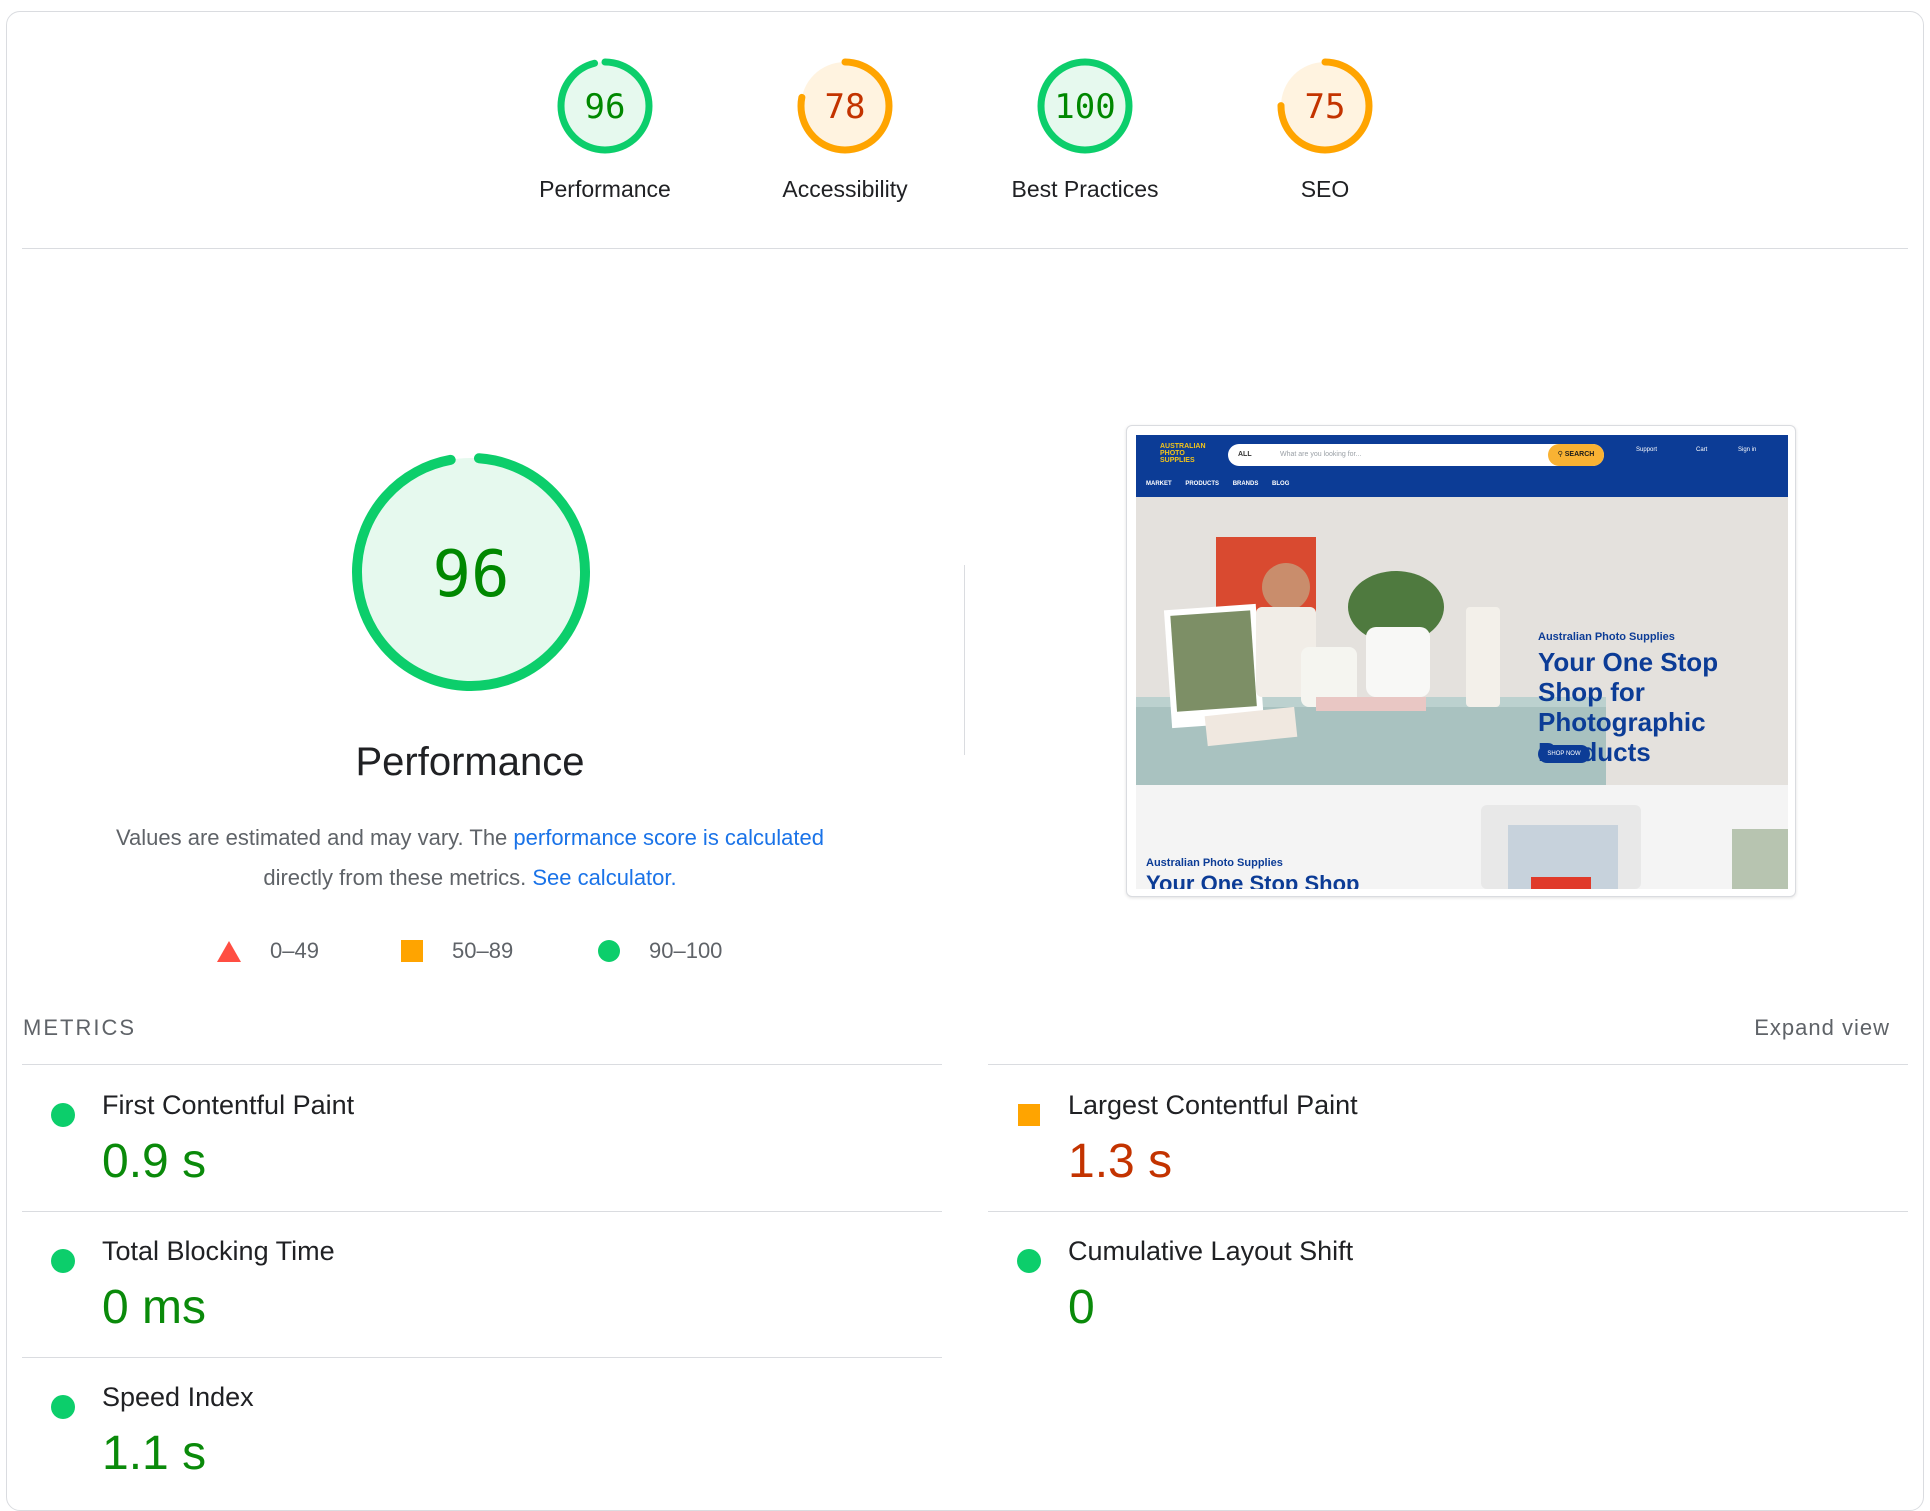  Describe the element at coordinates (79, 1027) in the screenshot. I see `metrics-heading: METRICS` at that location.